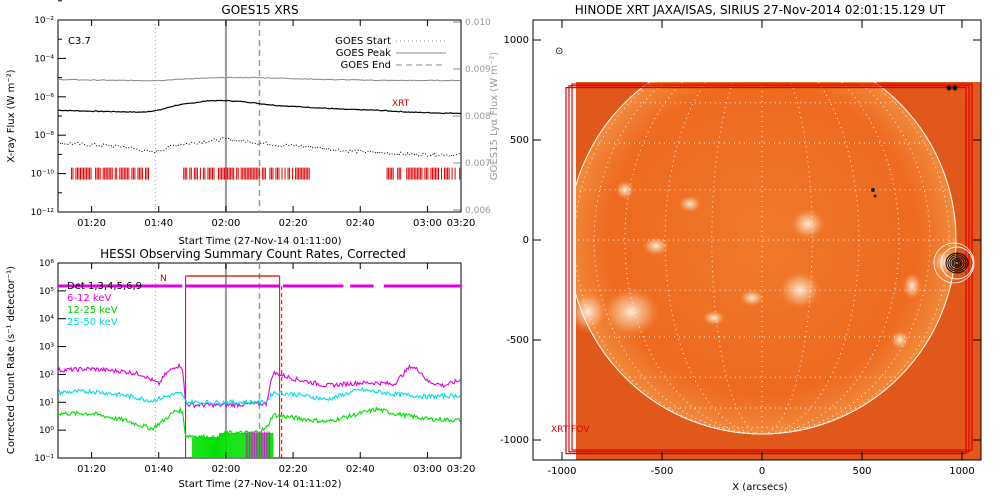 The image size is (1000, 500). Describe the element at coordinates (44, 459) in the screenshot. I see `hessi-ytick-label: 10⁻¹` at that location.